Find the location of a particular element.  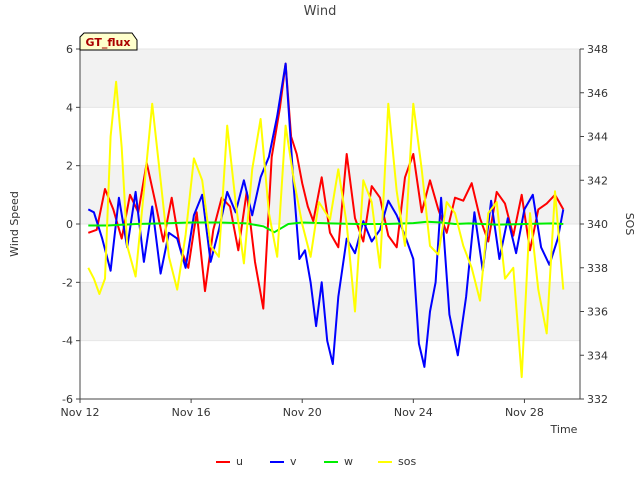

y2-tick-label: 334 is located at coordinates (597, 355).